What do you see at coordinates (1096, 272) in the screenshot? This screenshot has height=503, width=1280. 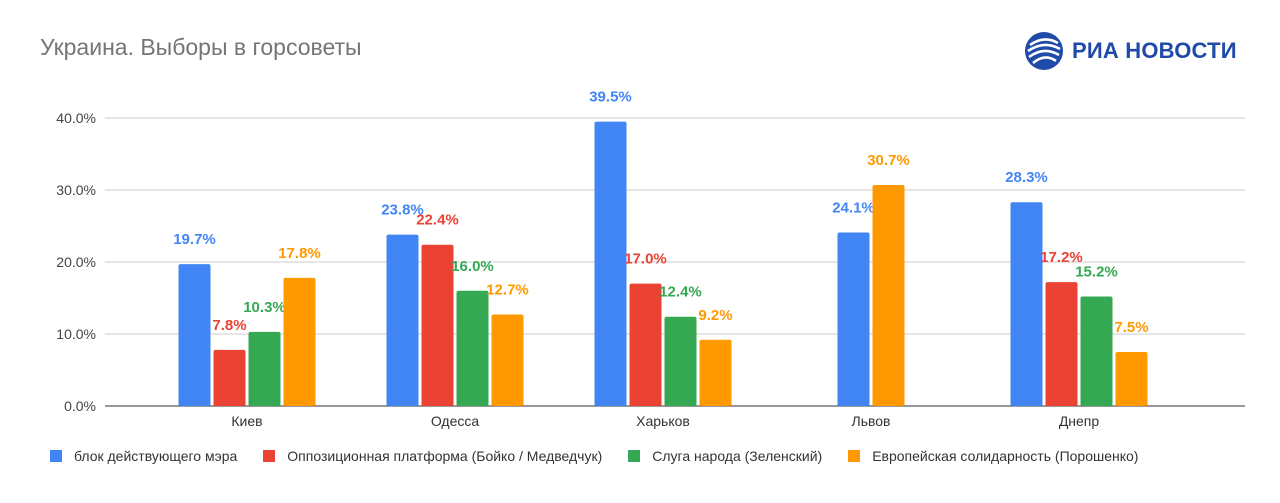 I see `data-label: 15.2%` at bounding box center [1096, 272].